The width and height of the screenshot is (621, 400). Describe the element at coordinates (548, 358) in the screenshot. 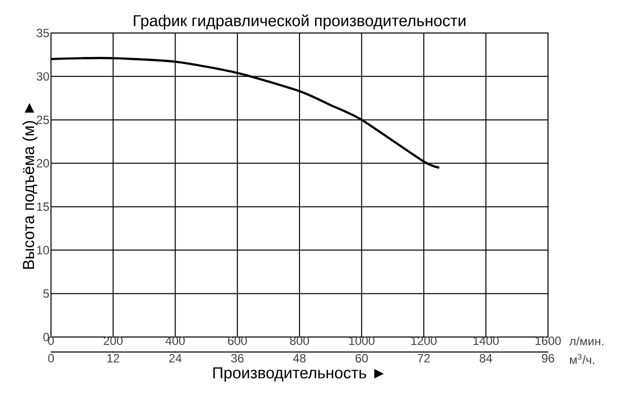

I see `x2-tick-label: 96` at that location.